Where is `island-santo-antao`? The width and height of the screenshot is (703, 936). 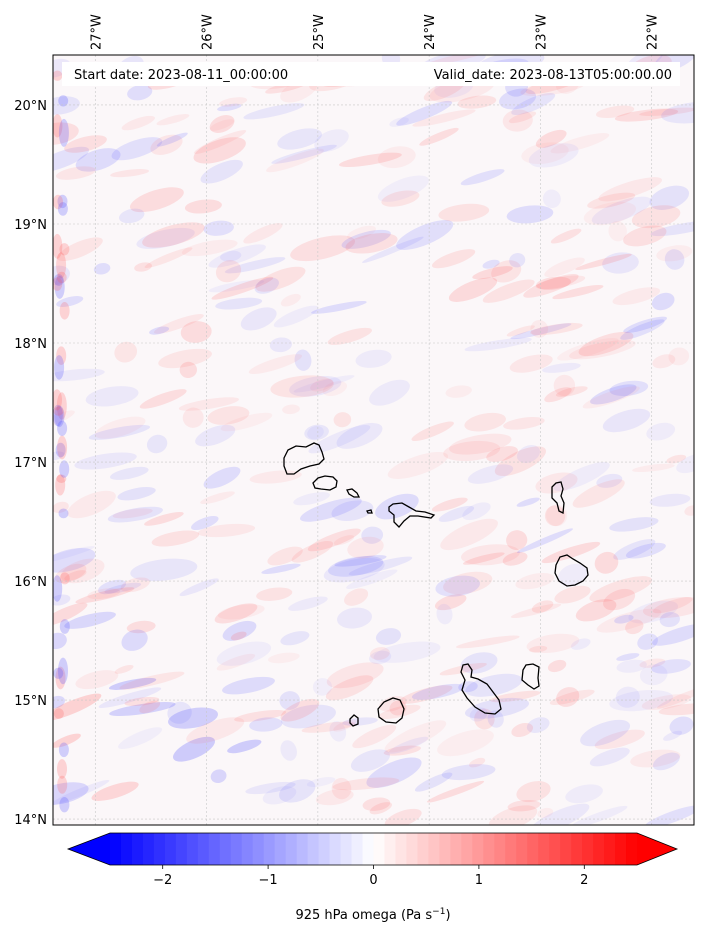 island-santo-antao is located at coordinates (304, 458).